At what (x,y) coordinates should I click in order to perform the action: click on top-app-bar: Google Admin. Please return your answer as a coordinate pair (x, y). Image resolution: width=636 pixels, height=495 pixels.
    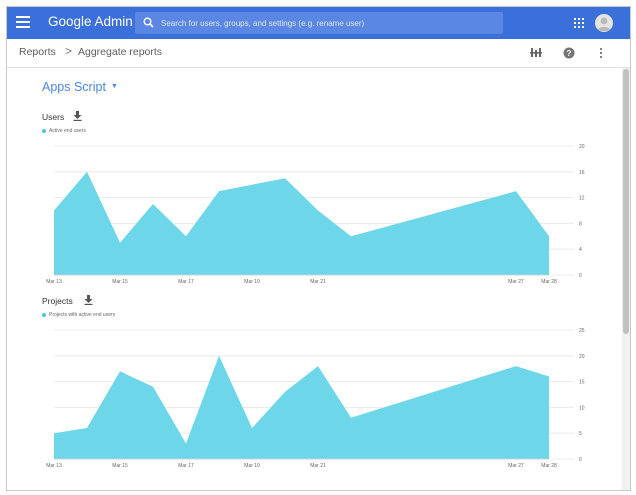
    Looking at the image, I should click on (318, 23).